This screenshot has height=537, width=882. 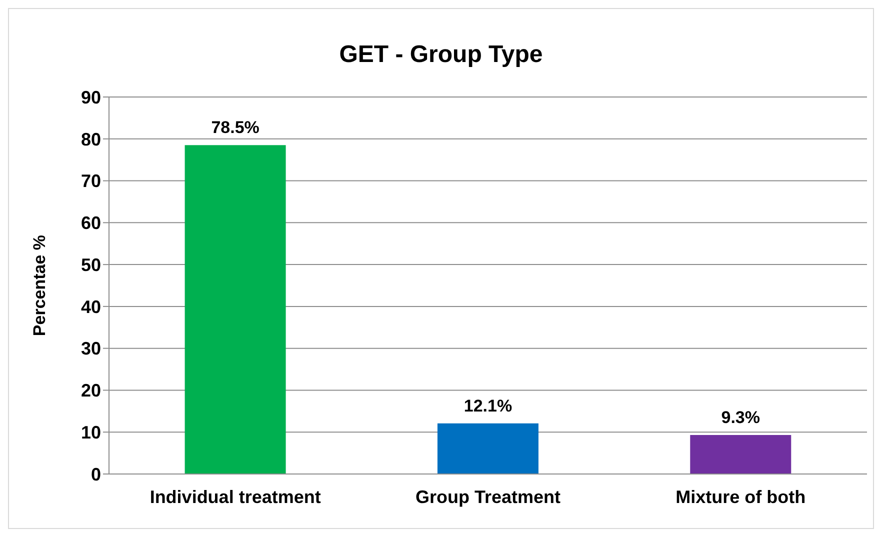 I want to click on x-tick-label: Mixture of both, so click(x=741, y=496).